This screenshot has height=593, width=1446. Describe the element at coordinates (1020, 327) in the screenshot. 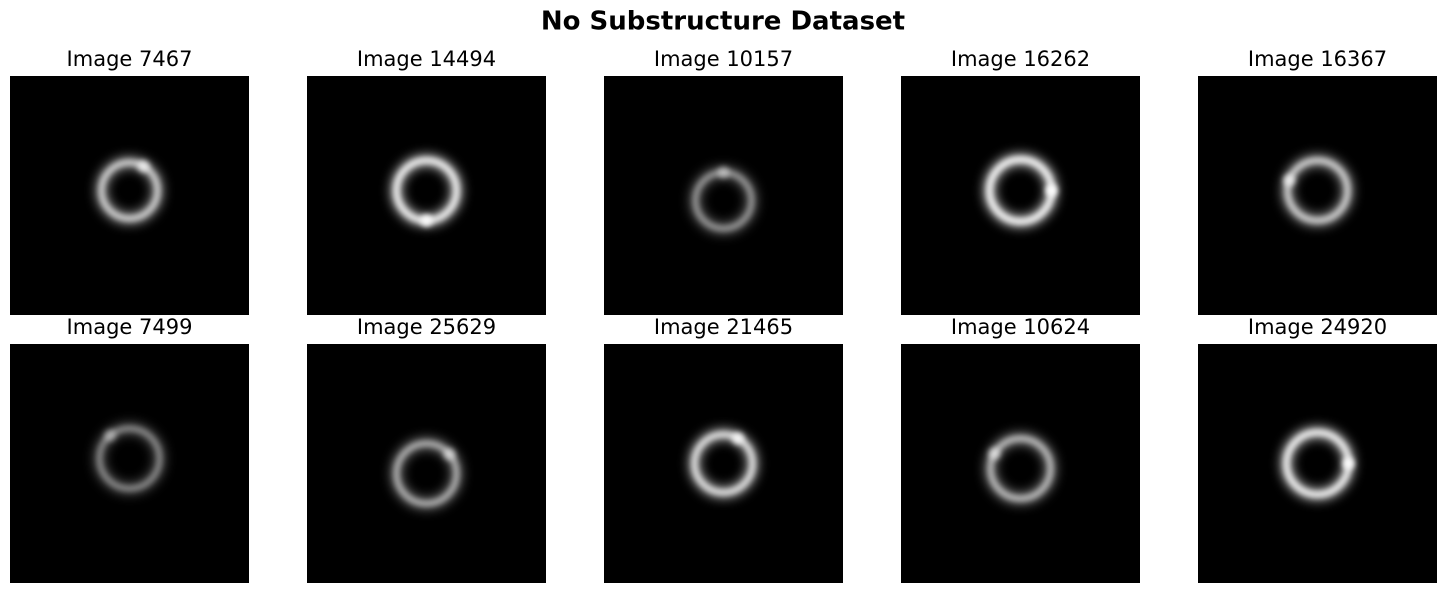

I see `image-title: Image 10624` at that location.